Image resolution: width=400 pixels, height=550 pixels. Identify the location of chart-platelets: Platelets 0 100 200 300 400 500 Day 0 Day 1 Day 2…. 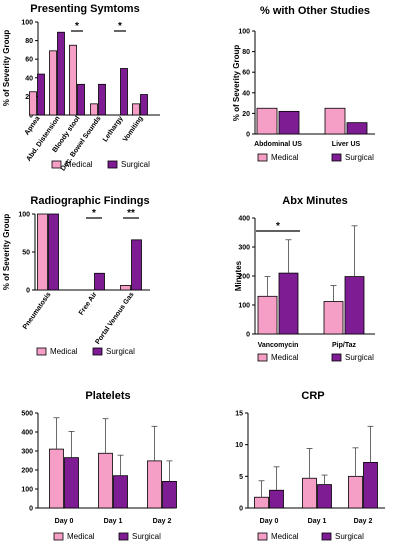
(99, 465).